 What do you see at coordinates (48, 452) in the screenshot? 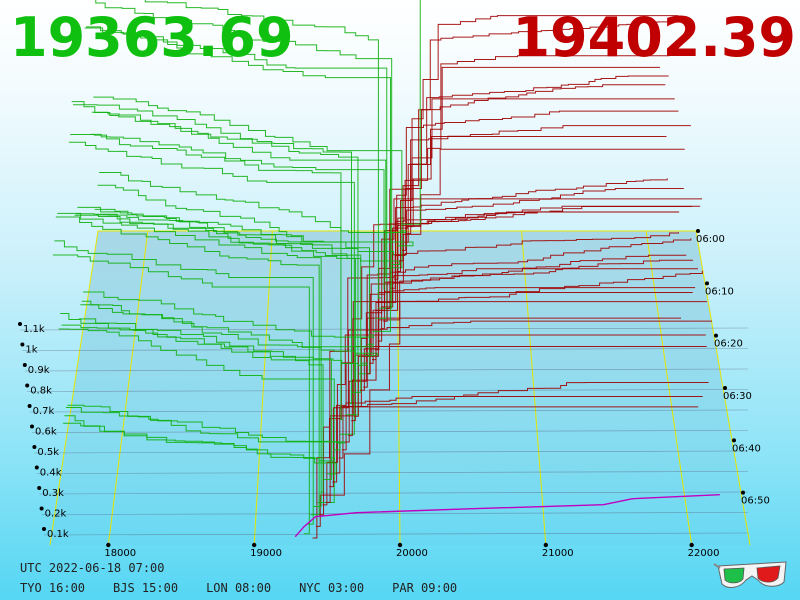
I see `y-tick-label: 0.5k` at bounding box center [48, 452].